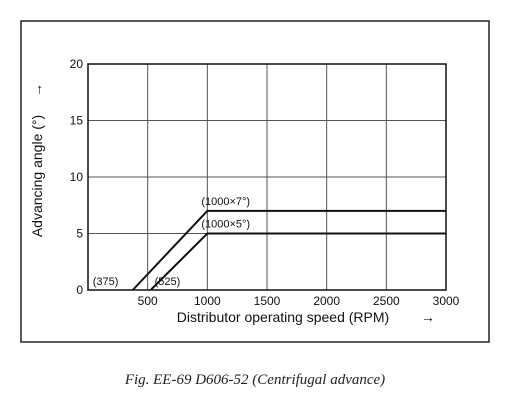  What do you see at coordinates (148, 301) in the screenshot?
I see `x-tick-label: 500` at bounding box center [148, 301].